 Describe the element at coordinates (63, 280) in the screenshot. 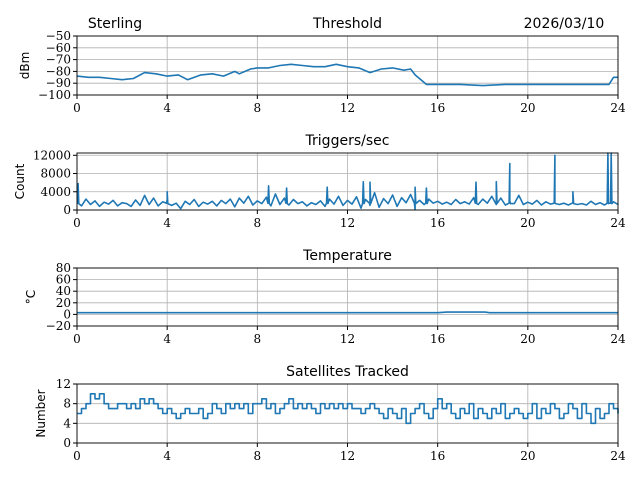

I see `y-tick-label: 60` at that location.